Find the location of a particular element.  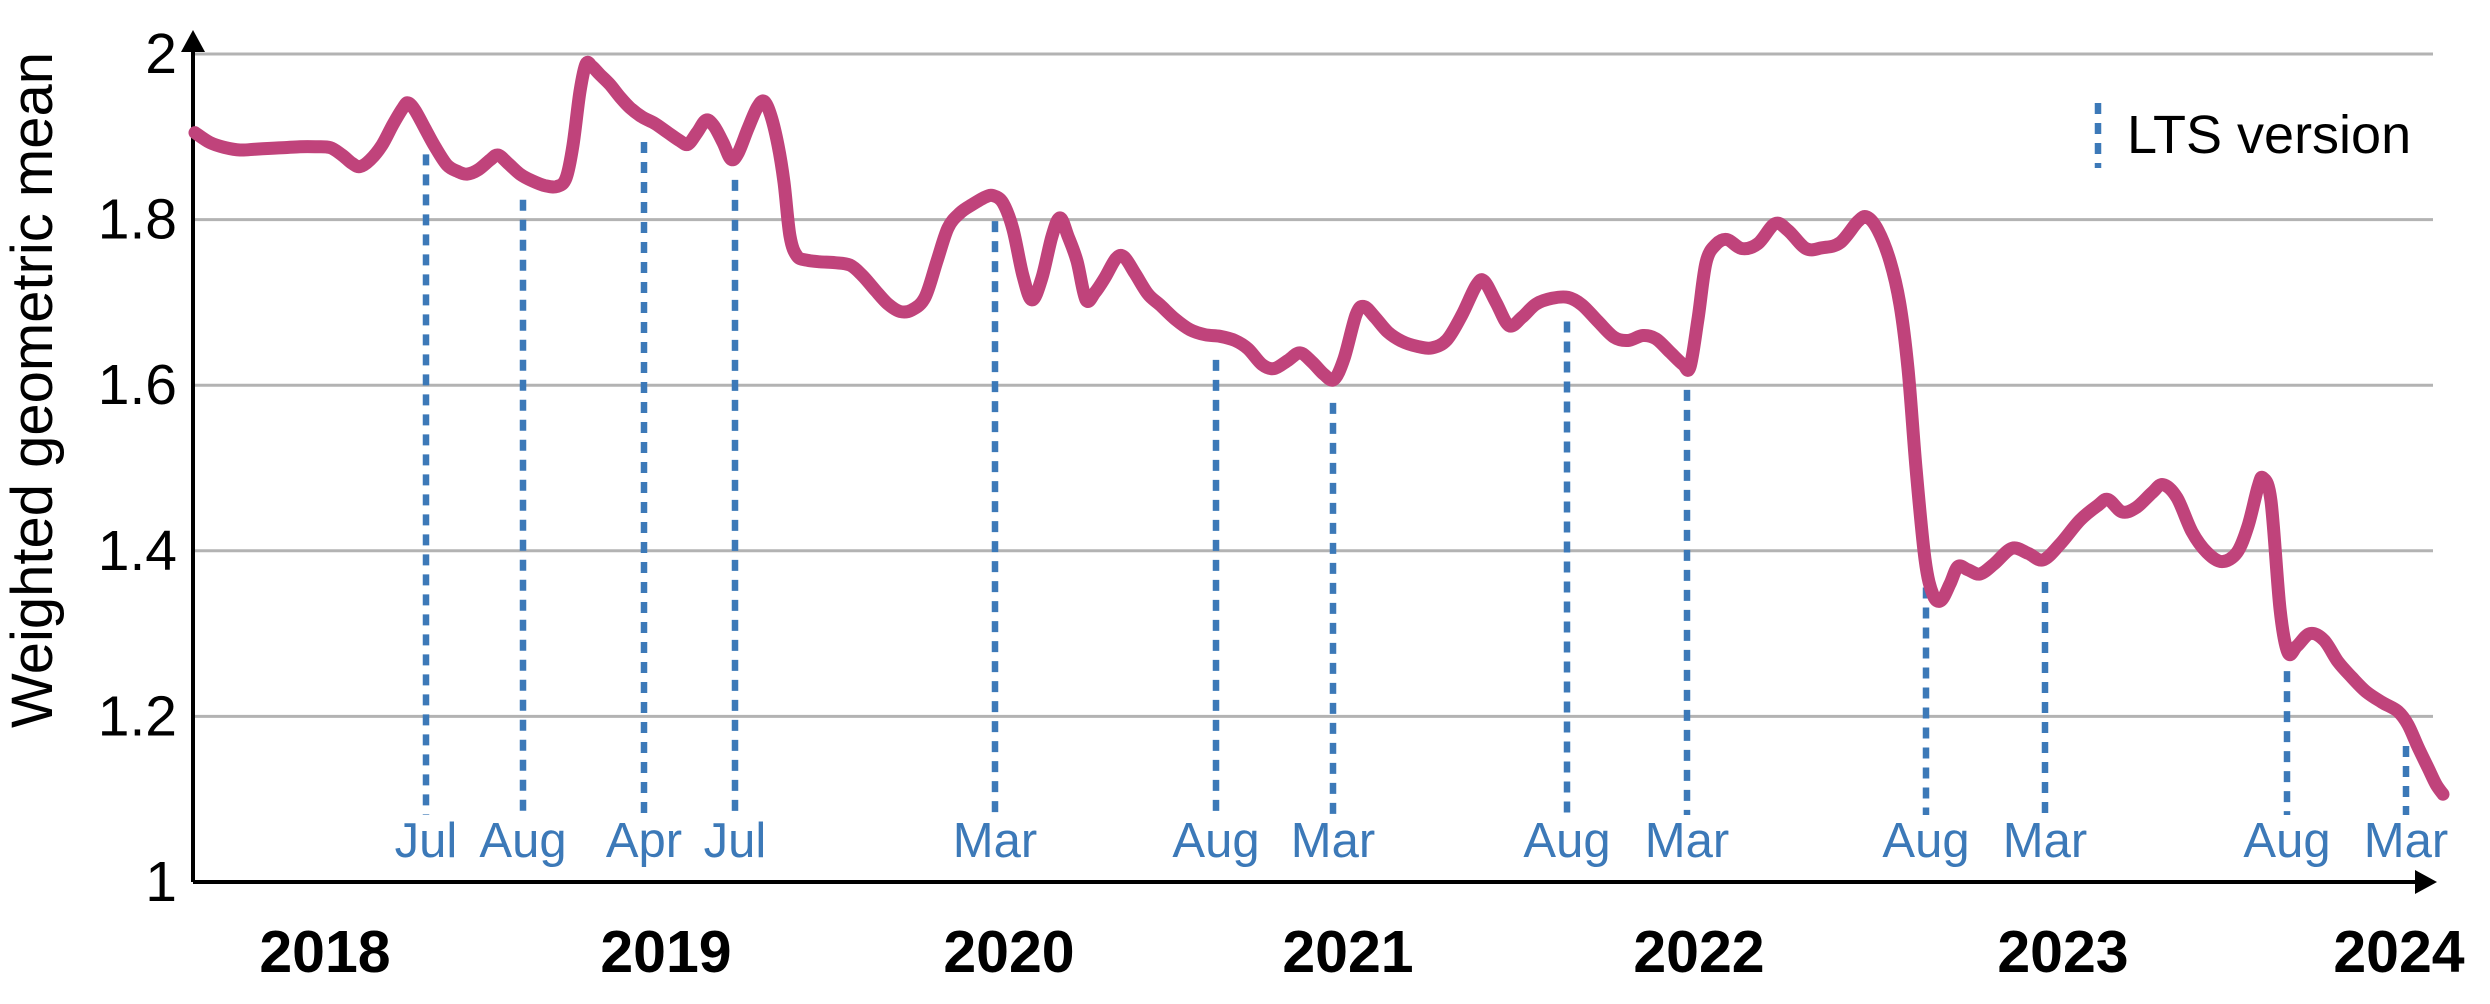

legend: LTS version is located at coordinates (2252, 135).